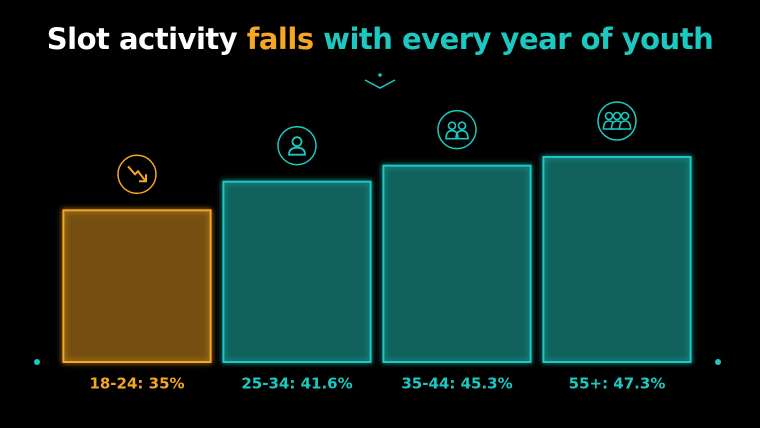 The height and width of the screenshot is (428, 760). Describe the element at coordinates (296, 384) in the screenshot. I see `x-tick-label: 25-34: 41.6%` at that location.